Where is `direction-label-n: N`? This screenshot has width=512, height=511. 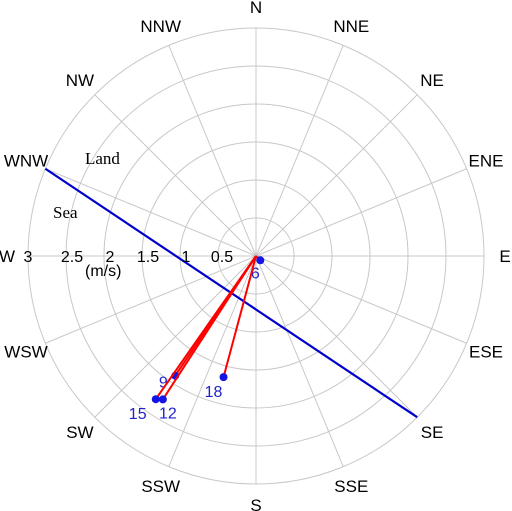
direction-label-n: N is located at coordinates (256, 8).